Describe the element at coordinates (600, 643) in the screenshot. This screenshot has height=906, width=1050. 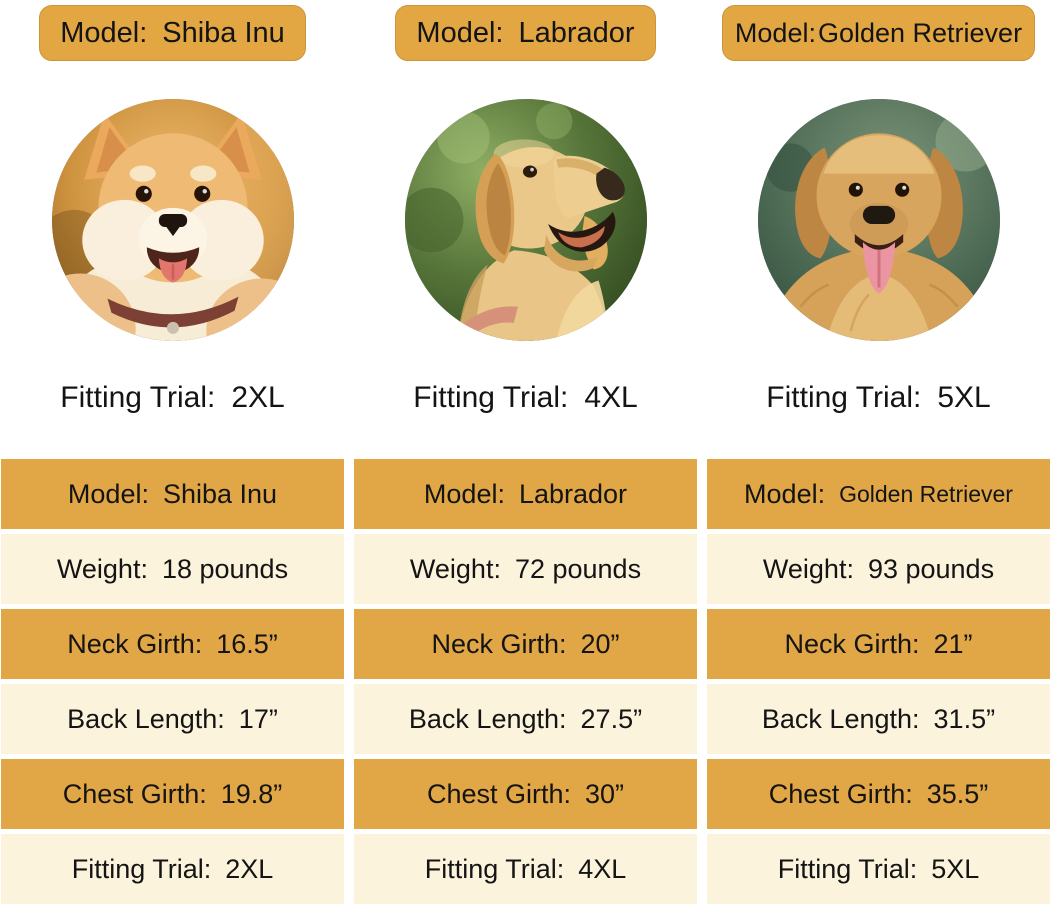
I see `spec-value: 20”` at that location.